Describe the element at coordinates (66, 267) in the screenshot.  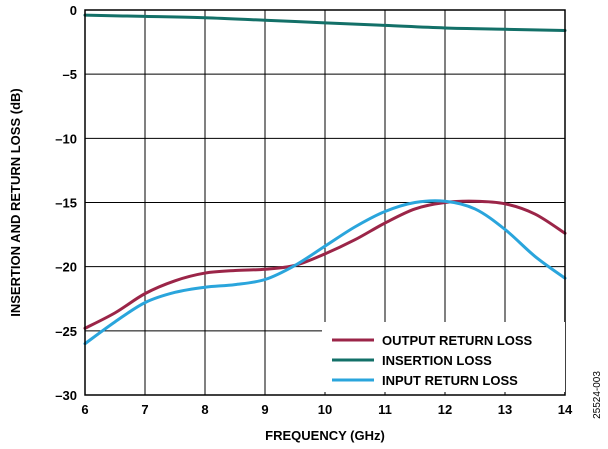
I see `y-tick-label: –20` at that location.